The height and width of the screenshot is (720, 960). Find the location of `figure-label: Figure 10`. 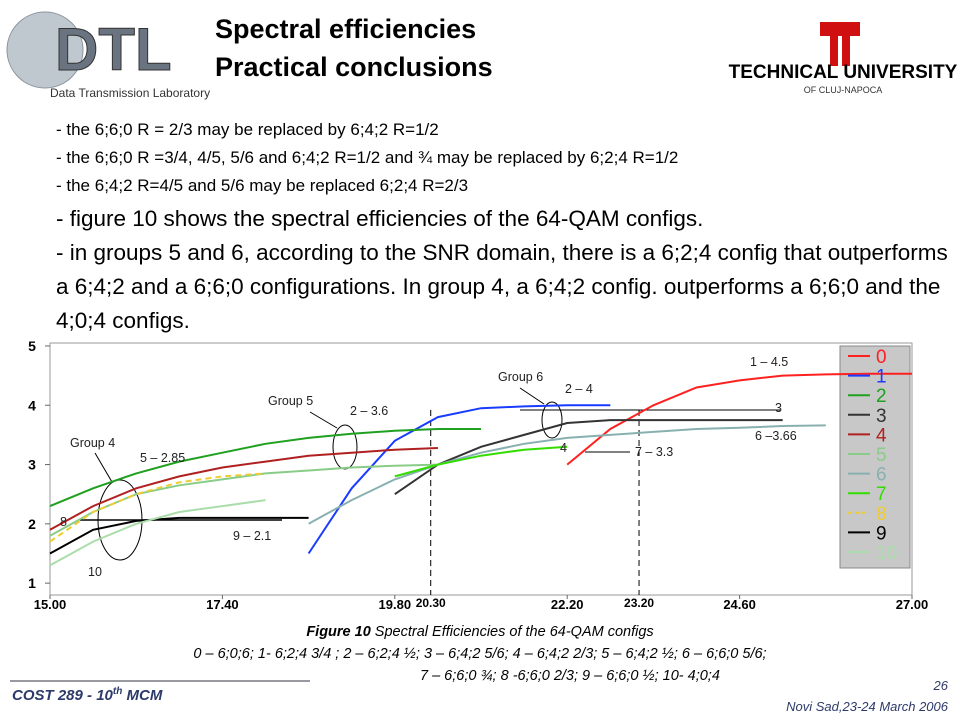

figure-label: Figure 10 is located at coordinates (338, 632).